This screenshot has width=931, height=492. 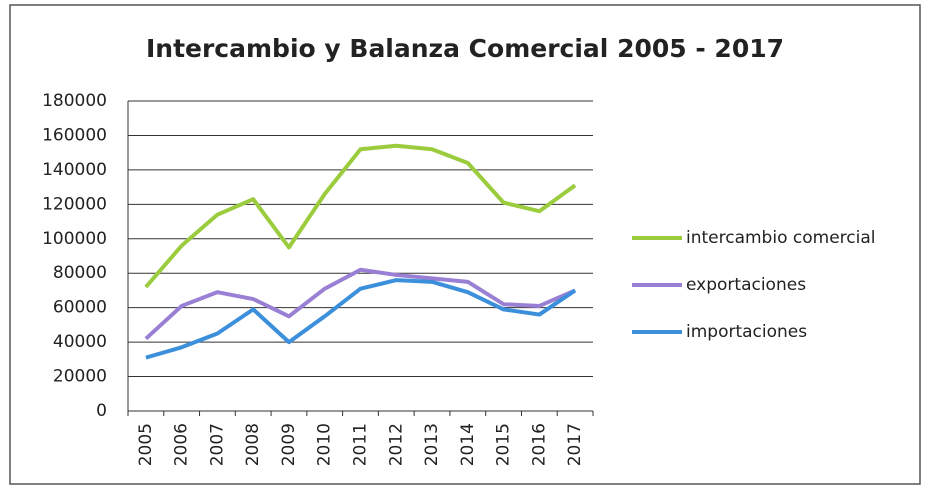 What do you see at coordinates (182, 444) in the screenshot?
I see `x-tick-label: 2006` at bounding box center [182, 444].